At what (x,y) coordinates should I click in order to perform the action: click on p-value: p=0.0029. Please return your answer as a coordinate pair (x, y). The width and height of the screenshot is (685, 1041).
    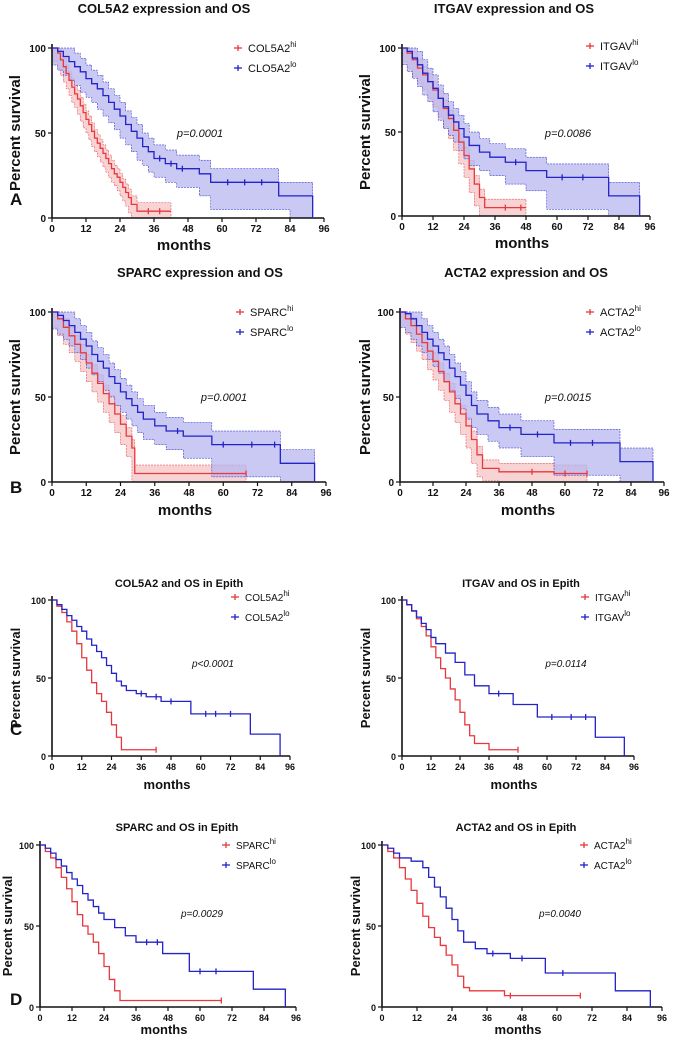
    Looking at the image, I should click on (201, 914).